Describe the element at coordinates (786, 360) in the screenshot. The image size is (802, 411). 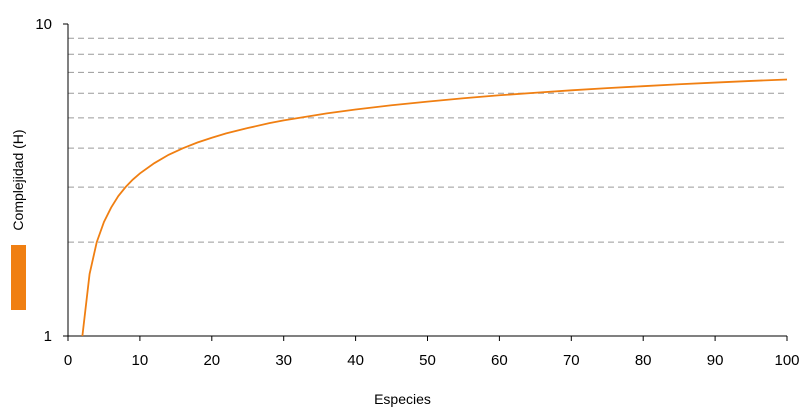
I see `x-tick-label-100: 100` at that location.